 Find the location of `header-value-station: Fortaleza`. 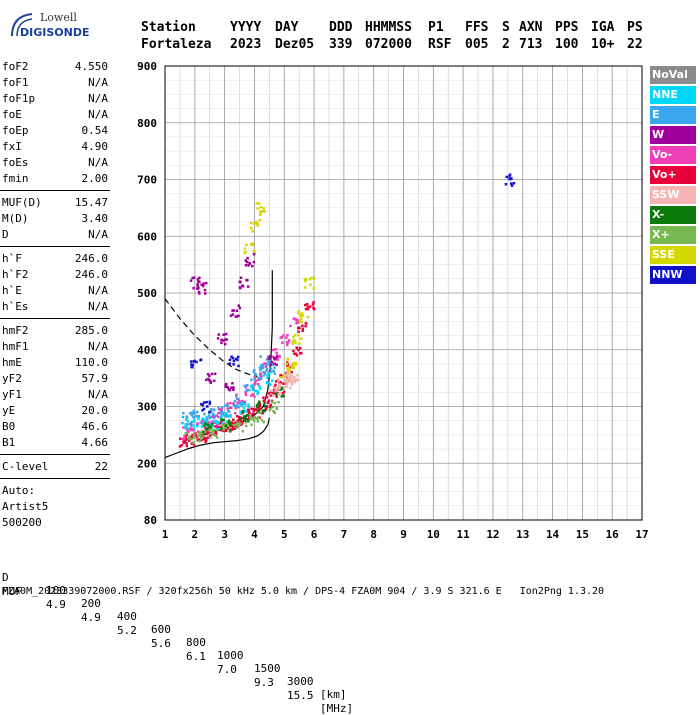

header-value-station: Fortaleza is located at coordinates (176, 44).